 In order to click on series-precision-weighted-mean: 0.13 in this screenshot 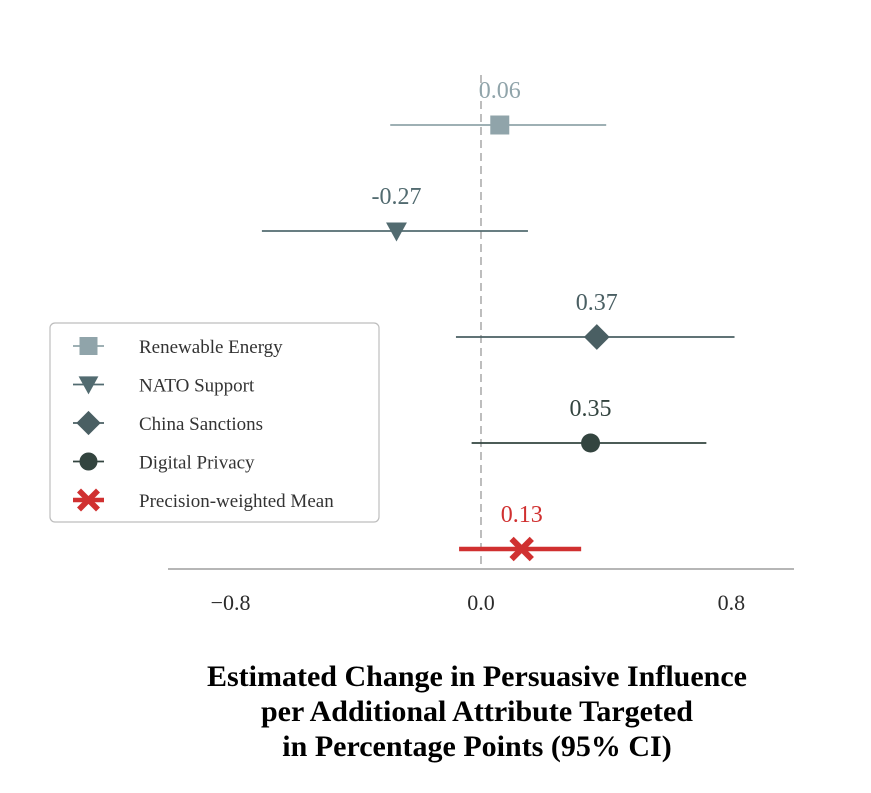, I will do `click(520, 532)`.